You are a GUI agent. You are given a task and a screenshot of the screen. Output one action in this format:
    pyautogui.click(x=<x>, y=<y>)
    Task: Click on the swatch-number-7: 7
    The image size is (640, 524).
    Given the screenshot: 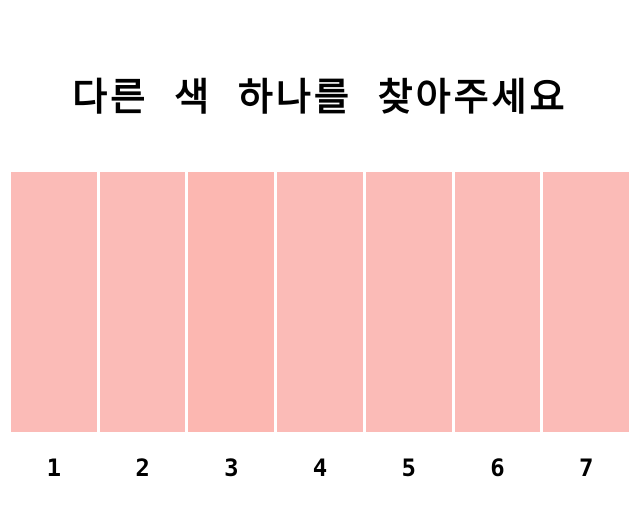 What is the action you would take?
    pyautogui.click(x=586, y=468)
    